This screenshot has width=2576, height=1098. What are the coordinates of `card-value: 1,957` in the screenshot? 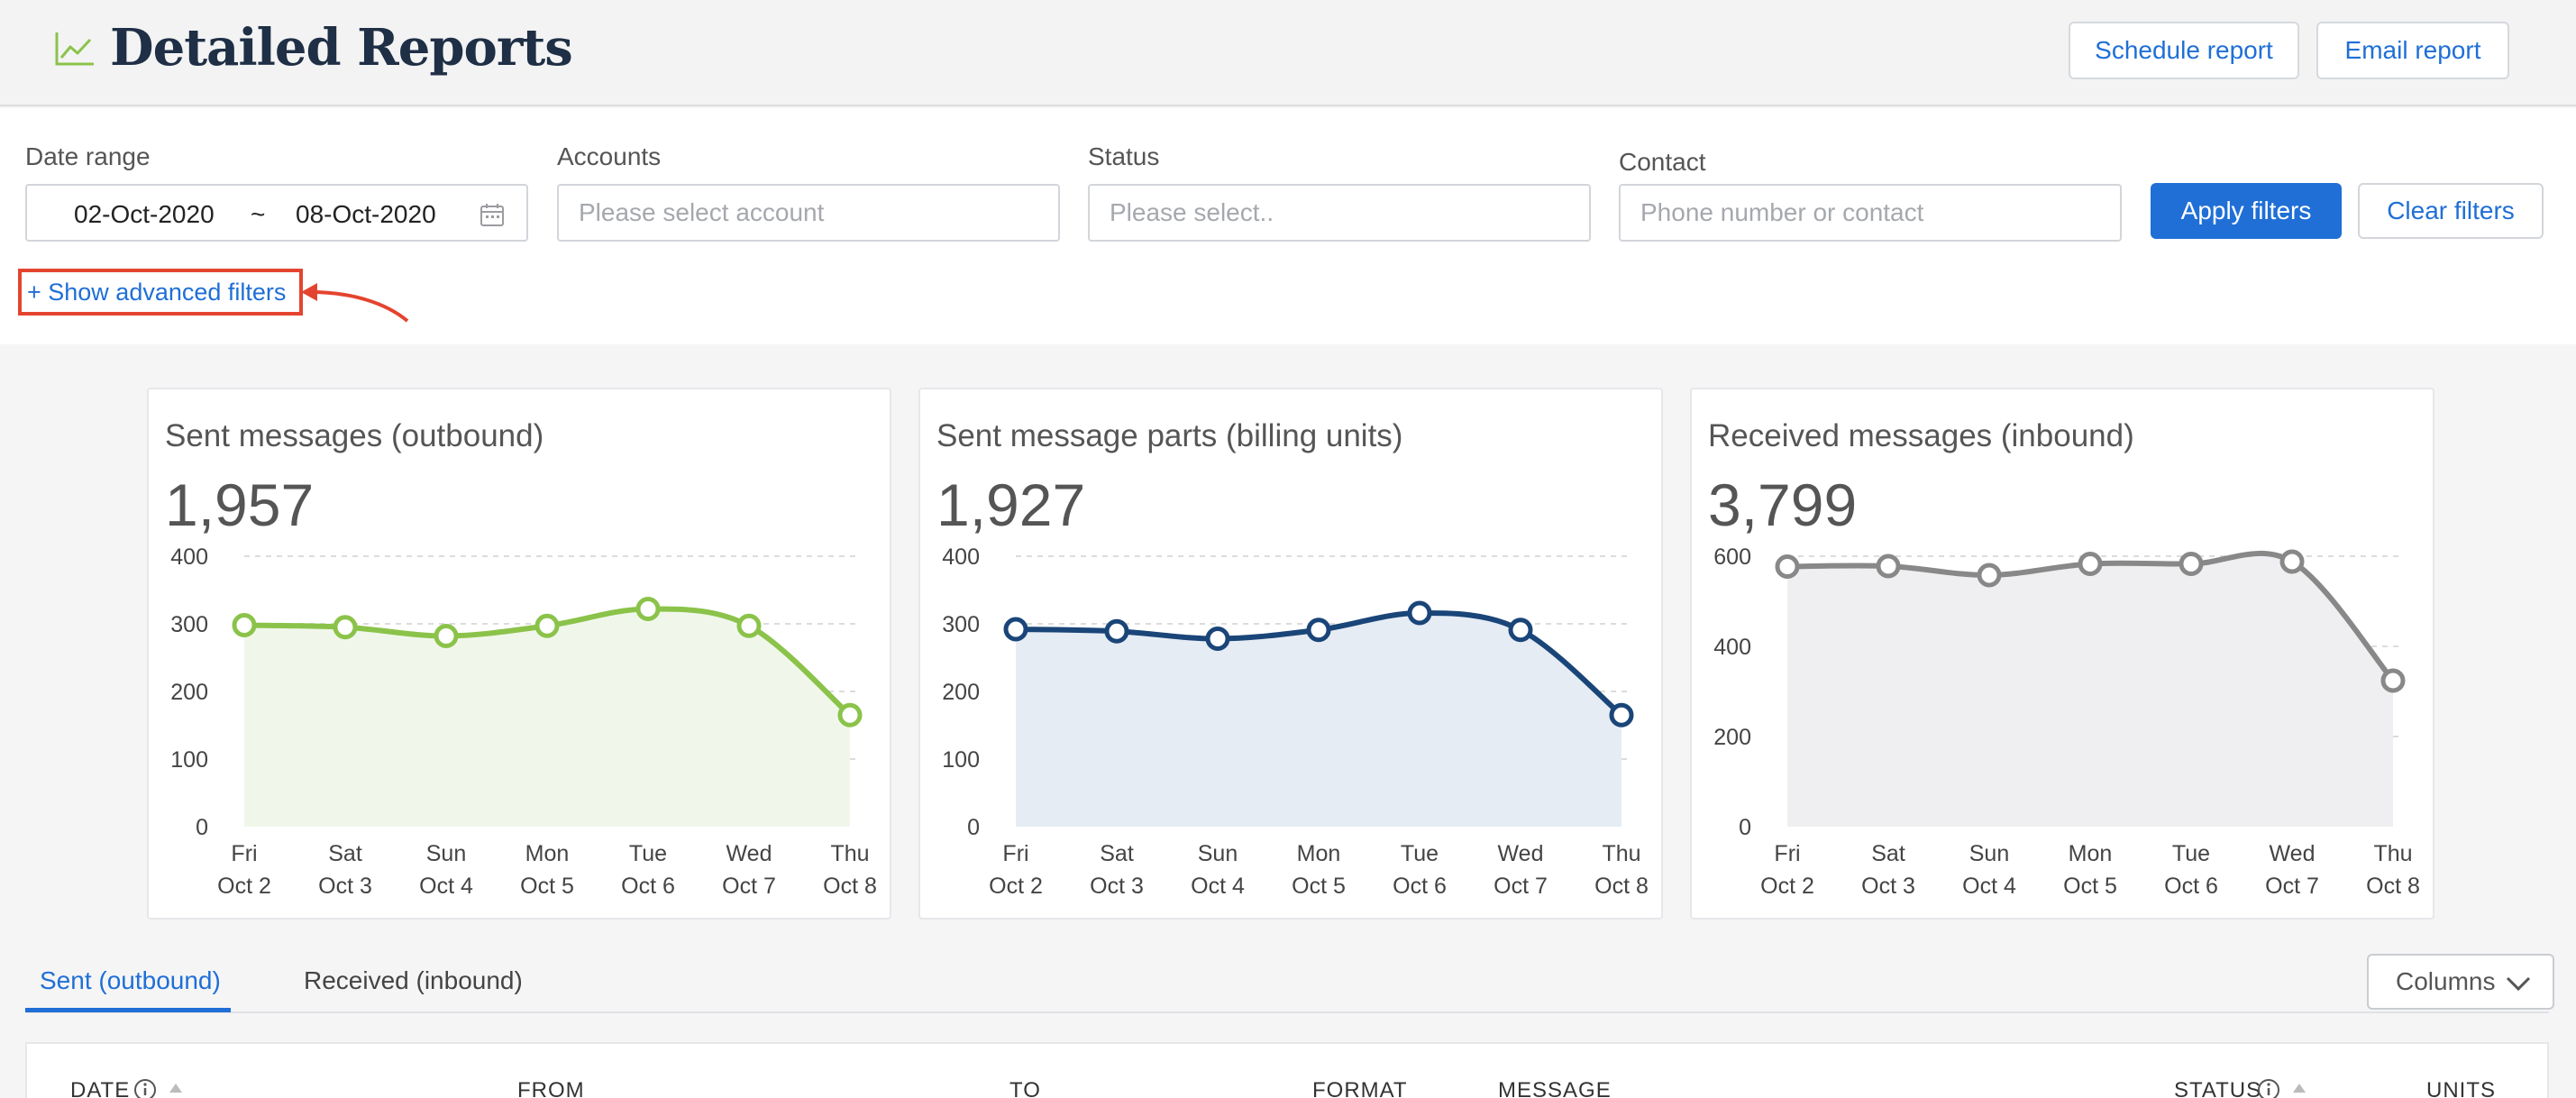 It's located at (240, 504).